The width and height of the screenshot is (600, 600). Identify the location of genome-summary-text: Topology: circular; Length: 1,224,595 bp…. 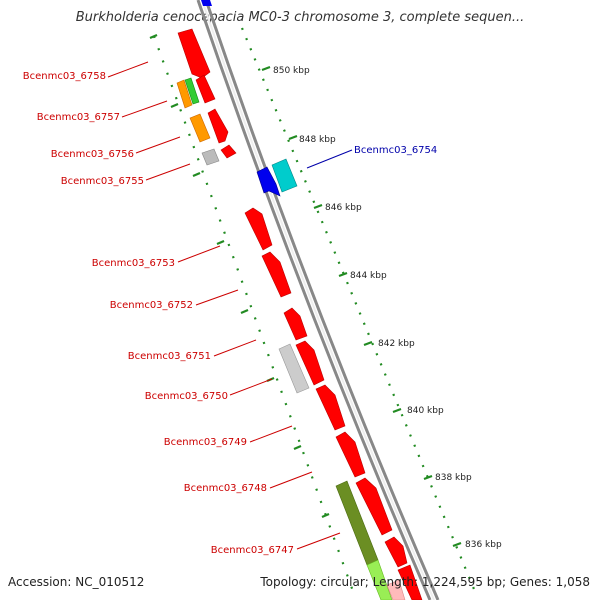
(425, 582).